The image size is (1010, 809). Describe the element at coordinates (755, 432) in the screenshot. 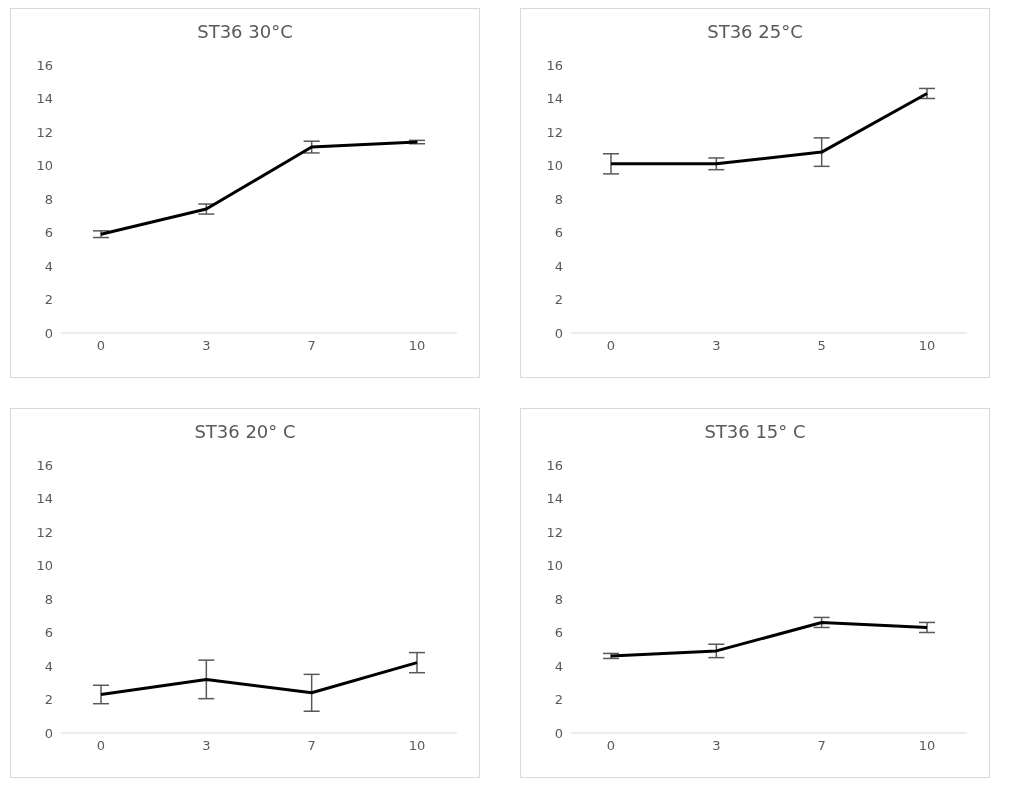

I see `chart-title: ST36 15° C` at that location.